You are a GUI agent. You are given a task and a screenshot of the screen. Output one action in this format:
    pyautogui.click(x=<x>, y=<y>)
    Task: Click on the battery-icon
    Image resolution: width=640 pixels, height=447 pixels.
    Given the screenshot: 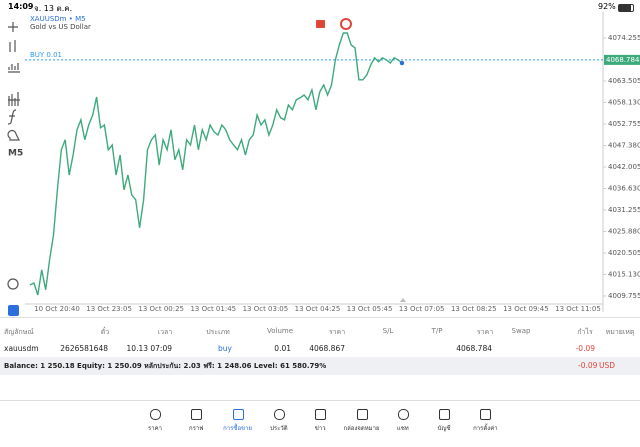 What is the action you would take?
    pyautogui.click(x=626, y=8)
    